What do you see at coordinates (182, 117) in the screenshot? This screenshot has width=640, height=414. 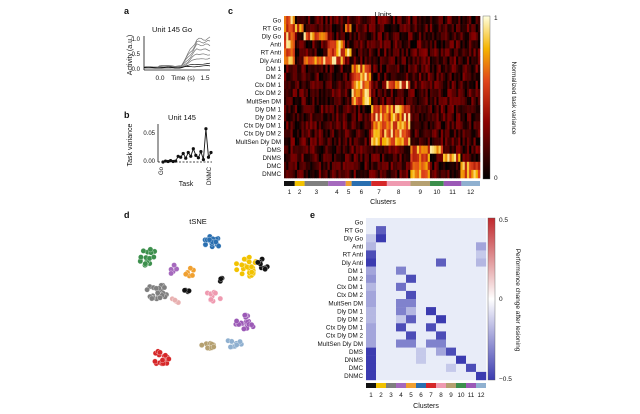 I see `panel-b-title: Unit 145` at bounding box center [182, 117].